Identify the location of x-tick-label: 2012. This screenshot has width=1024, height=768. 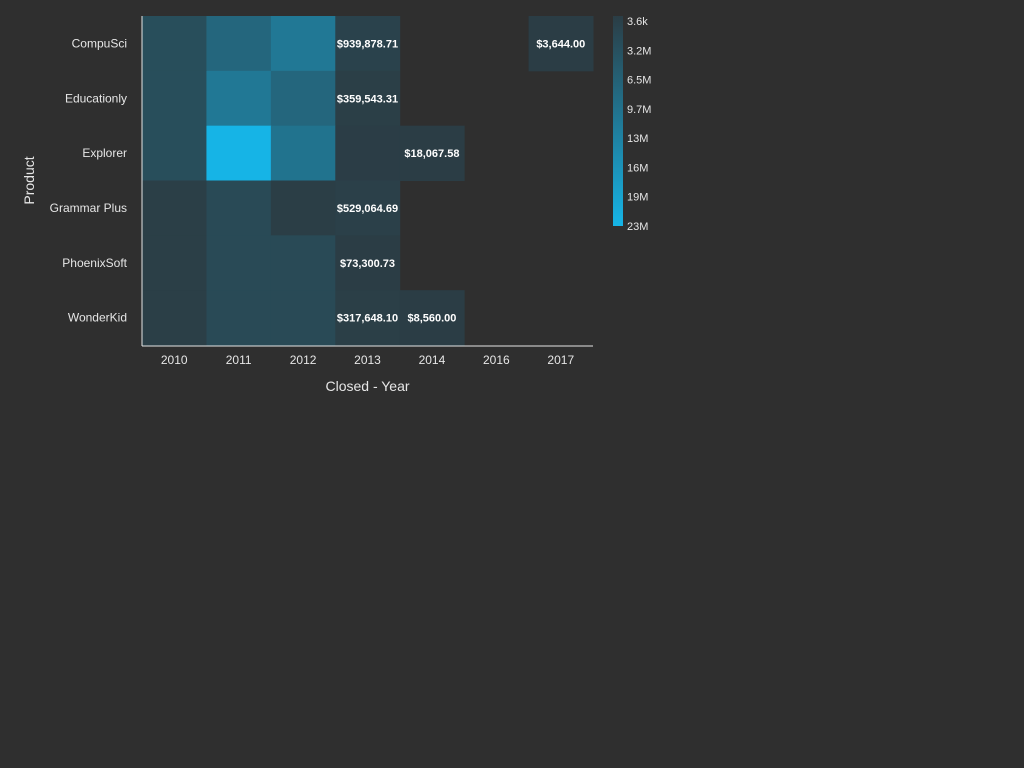
(303, 360).